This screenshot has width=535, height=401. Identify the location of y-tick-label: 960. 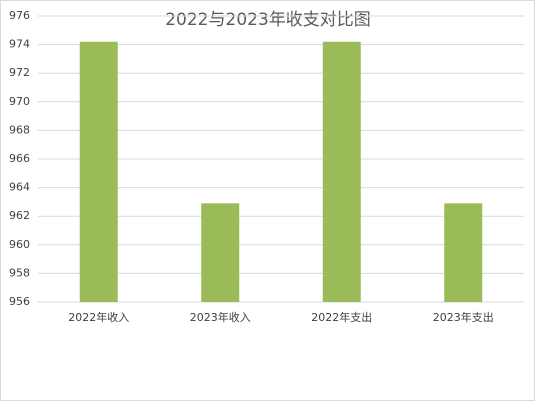
(19, 244).